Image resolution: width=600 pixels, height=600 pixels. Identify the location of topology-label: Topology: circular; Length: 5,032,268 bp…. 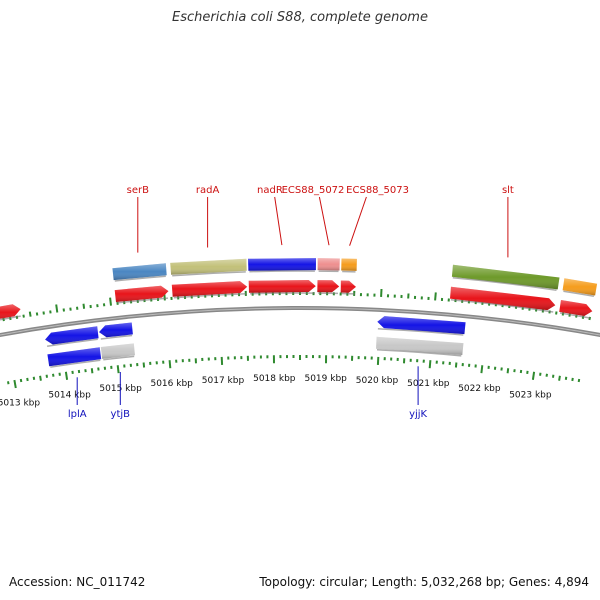
(424, 582).